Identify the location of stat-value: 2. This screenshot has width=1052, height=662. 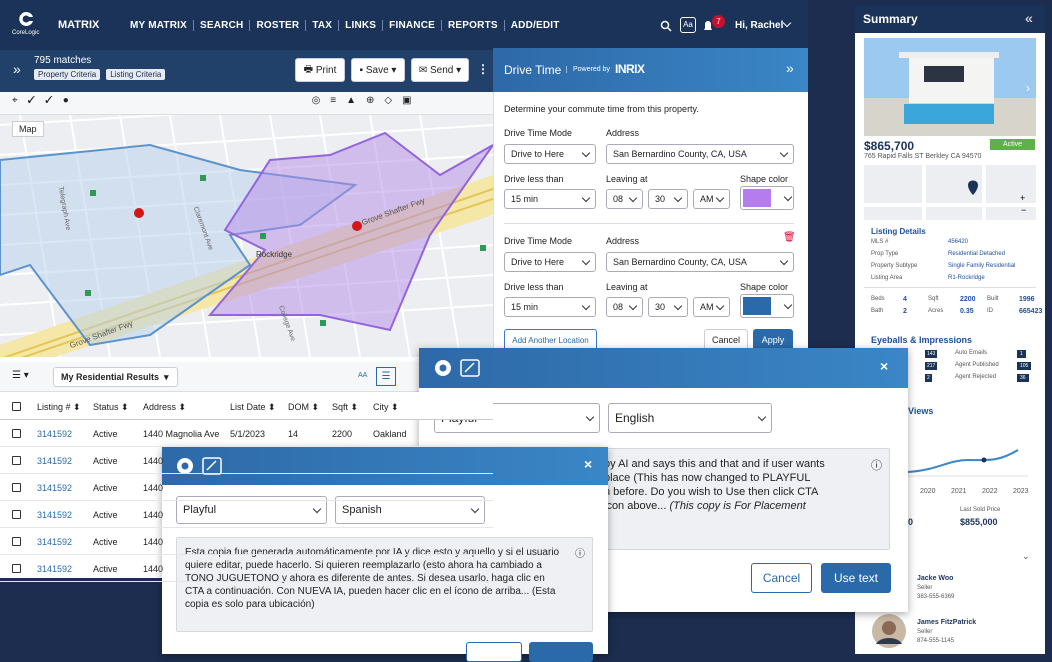
(905, 311).